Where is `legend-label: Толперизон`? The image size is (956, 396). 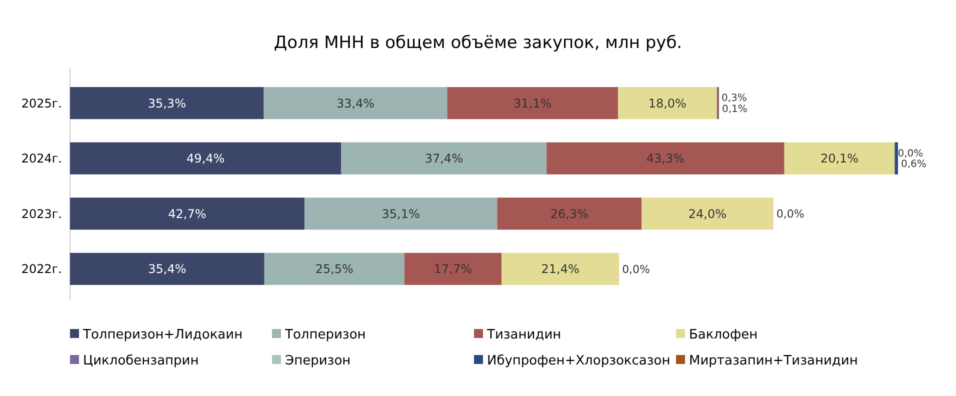
legend-label: Толперизон is located at coordinates (325, 335).